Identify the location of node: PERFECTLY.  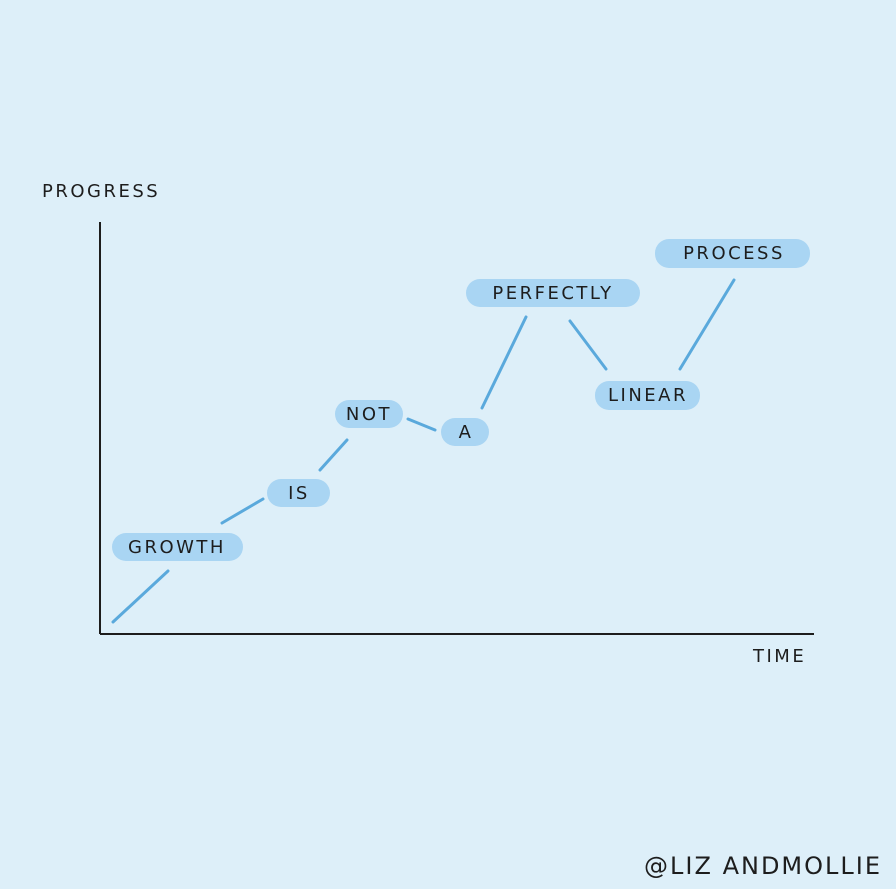
(553, 293).